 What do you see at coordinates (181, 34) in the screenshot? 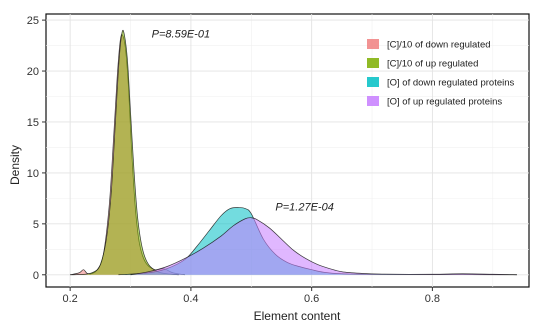
I see `p-value-annotation-1: P=8.59E-01` at bounding box center [181, 34].